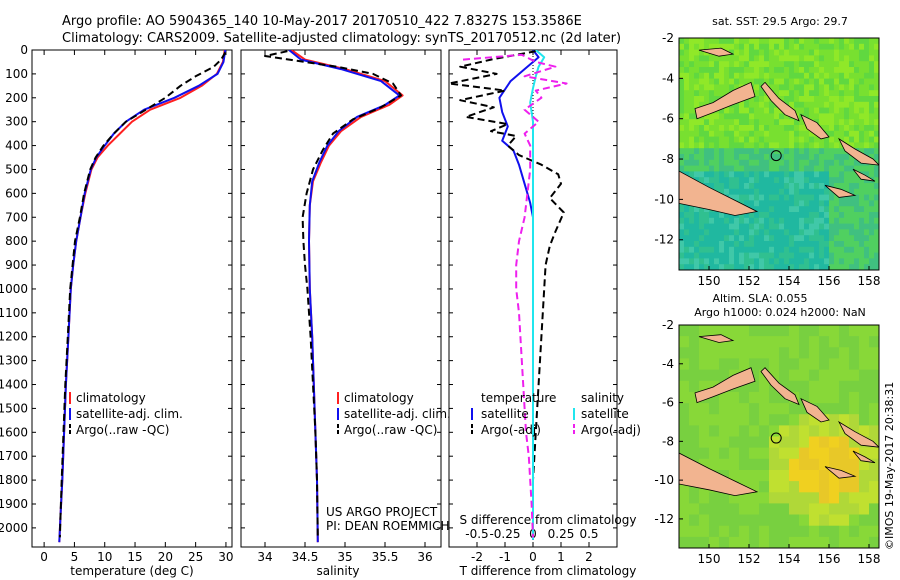 Image resolution: width=900 pixels, height=580 pixels. What do you see at coordinates (129, 414) in the screenshot?
I see `legend-label-satellite: satellite-adj. clim.` at bounding box center [129, 414].